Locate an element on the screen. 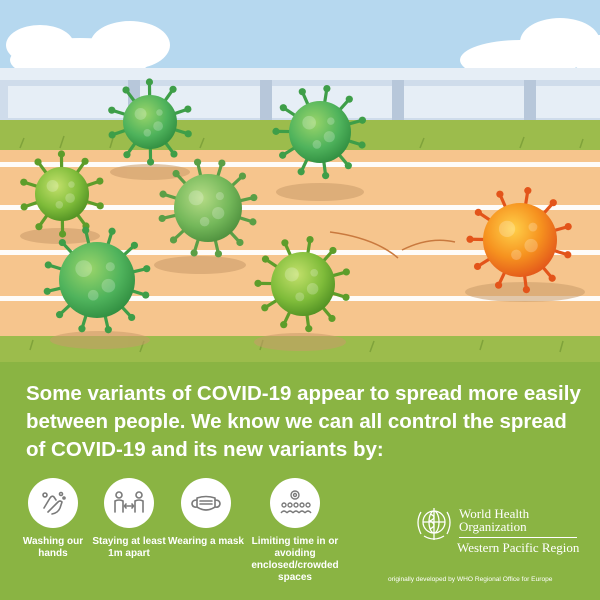  distance-icon is located at coordinates (129, 502).